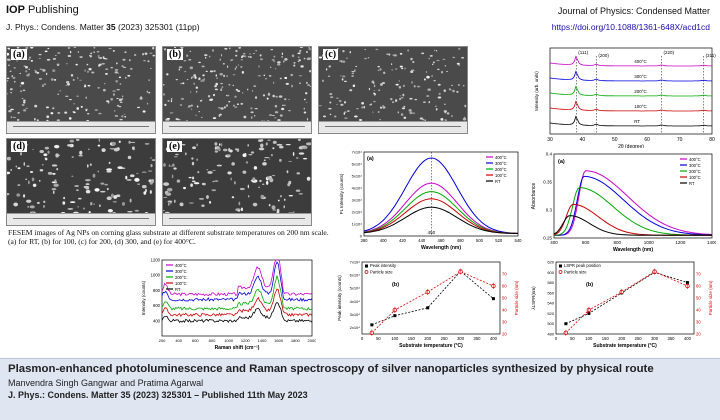 The width and height of the screenshot is (720, 420). I want to click on raman-series-line, so click(237, 281).